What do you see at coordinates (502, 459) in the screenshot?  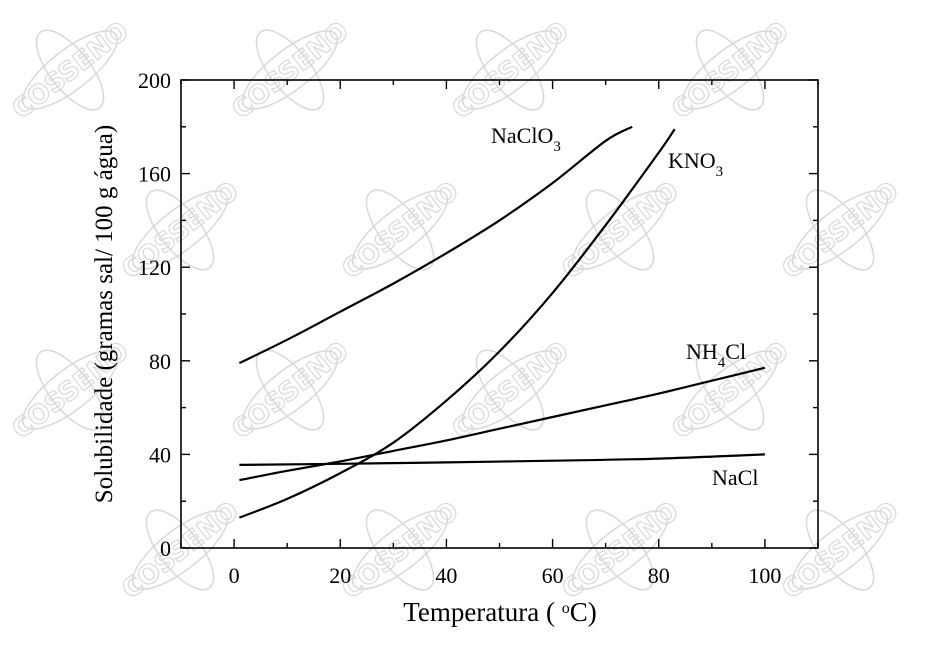 I see `series-line-nacl` at bounding box center [502, 459].